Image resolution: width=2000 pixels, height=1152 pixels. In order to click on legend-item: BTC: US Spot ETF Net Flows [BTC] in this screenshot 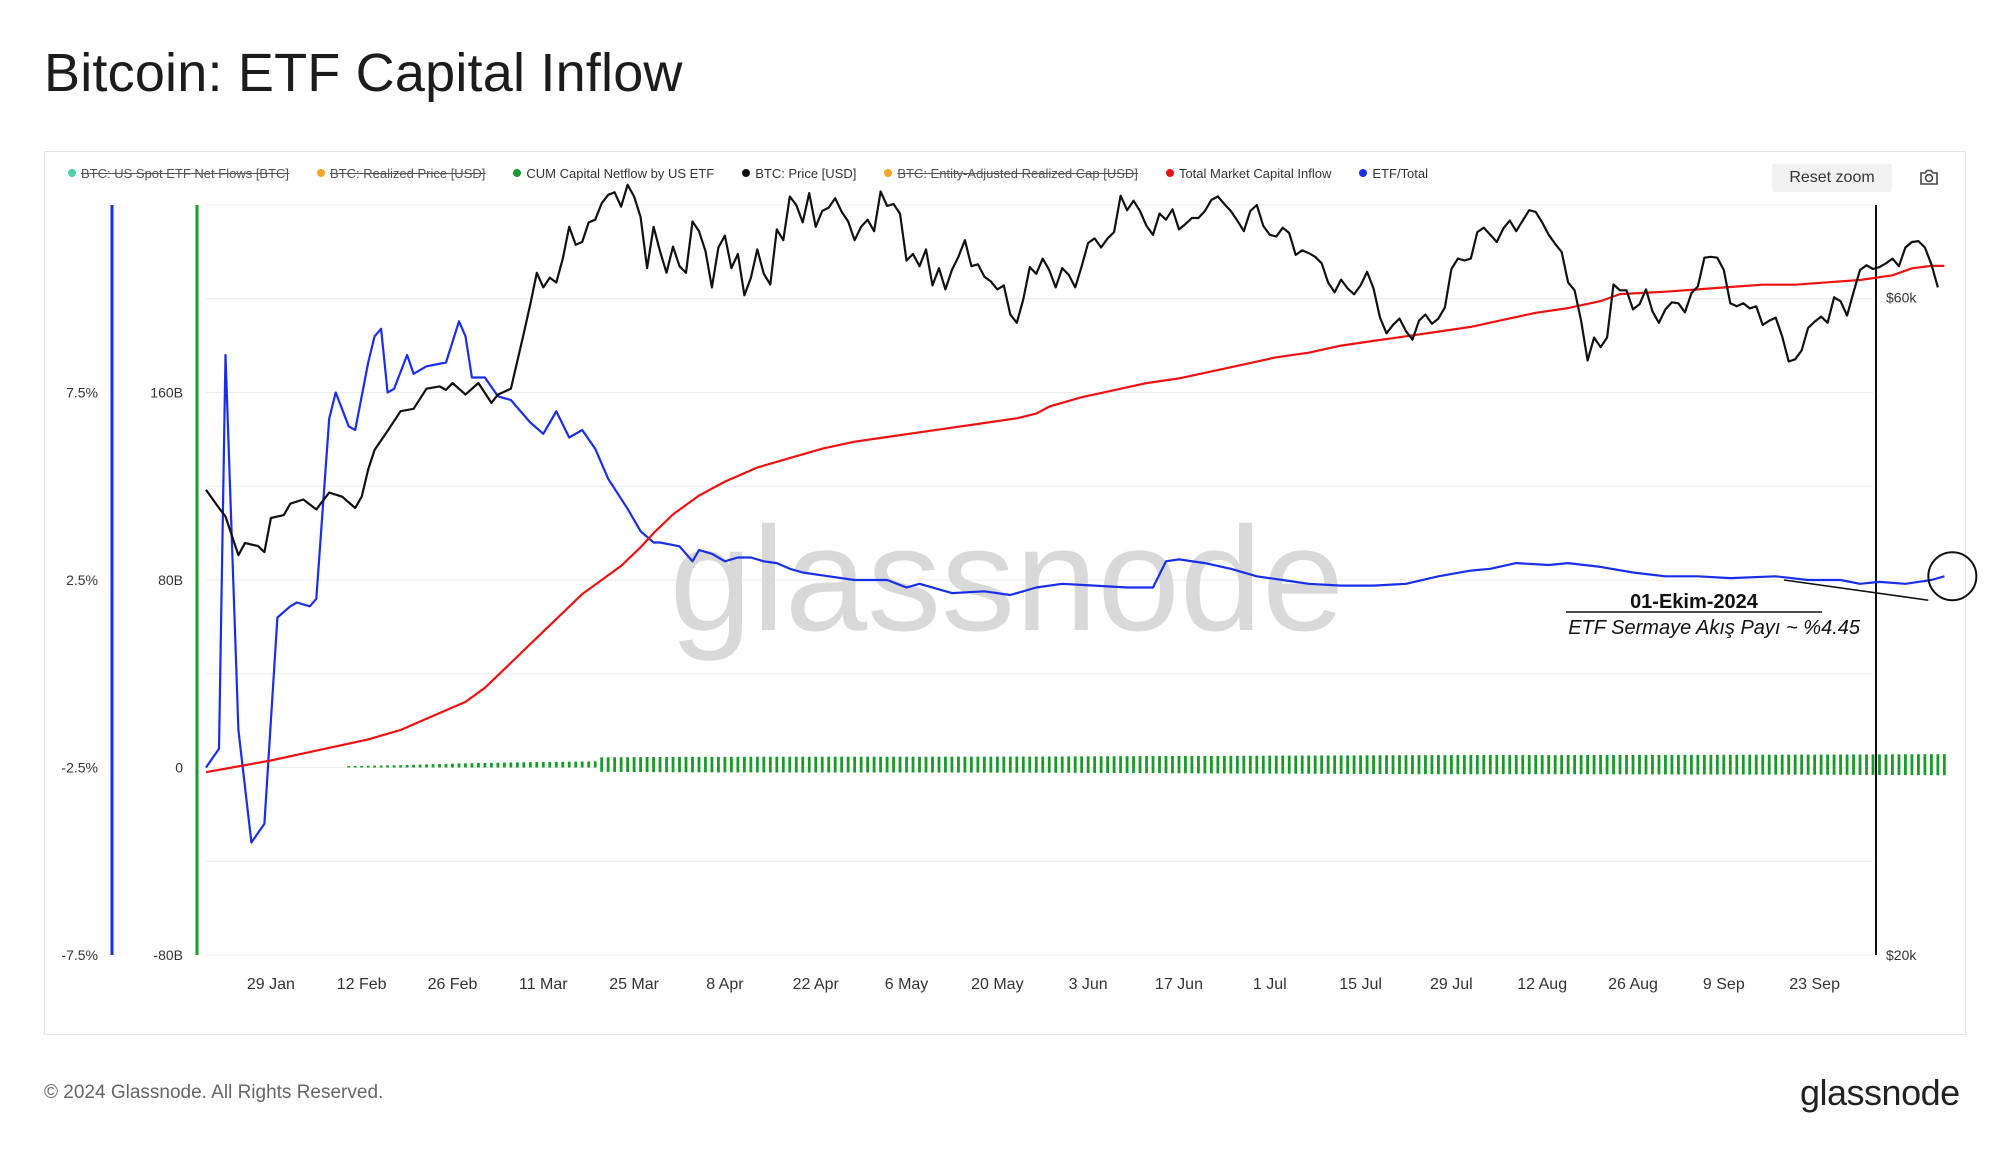, I will do `click(178, 173)`.